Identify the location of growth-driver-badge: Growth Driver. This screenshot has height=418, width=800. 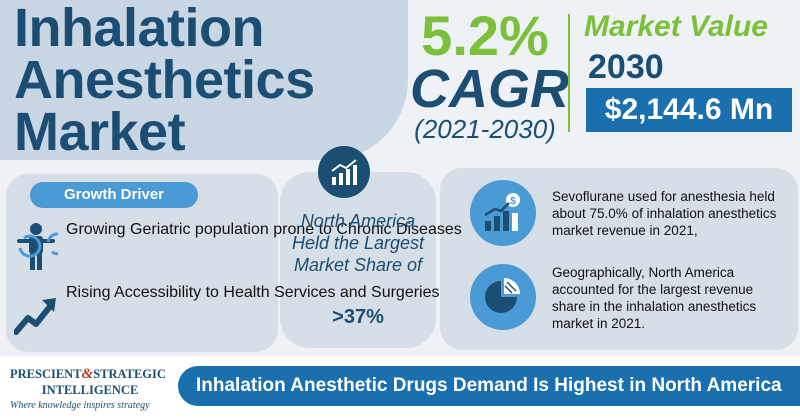
(114, 195).